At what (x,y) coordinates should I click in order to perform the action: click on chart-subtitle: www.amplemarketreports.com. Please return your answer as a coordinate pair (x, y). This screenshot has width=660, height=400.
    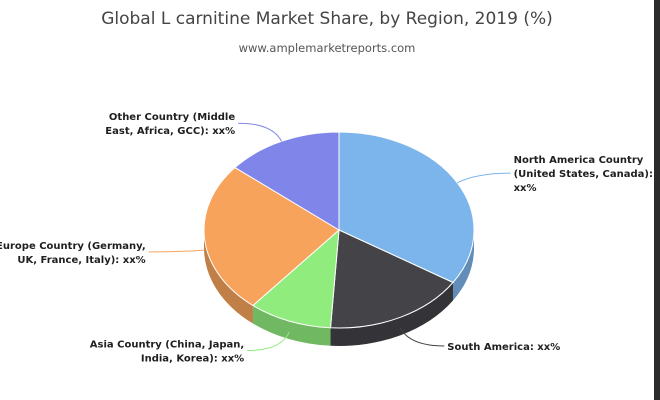
    Looking at the image, I should click on (327, 48).